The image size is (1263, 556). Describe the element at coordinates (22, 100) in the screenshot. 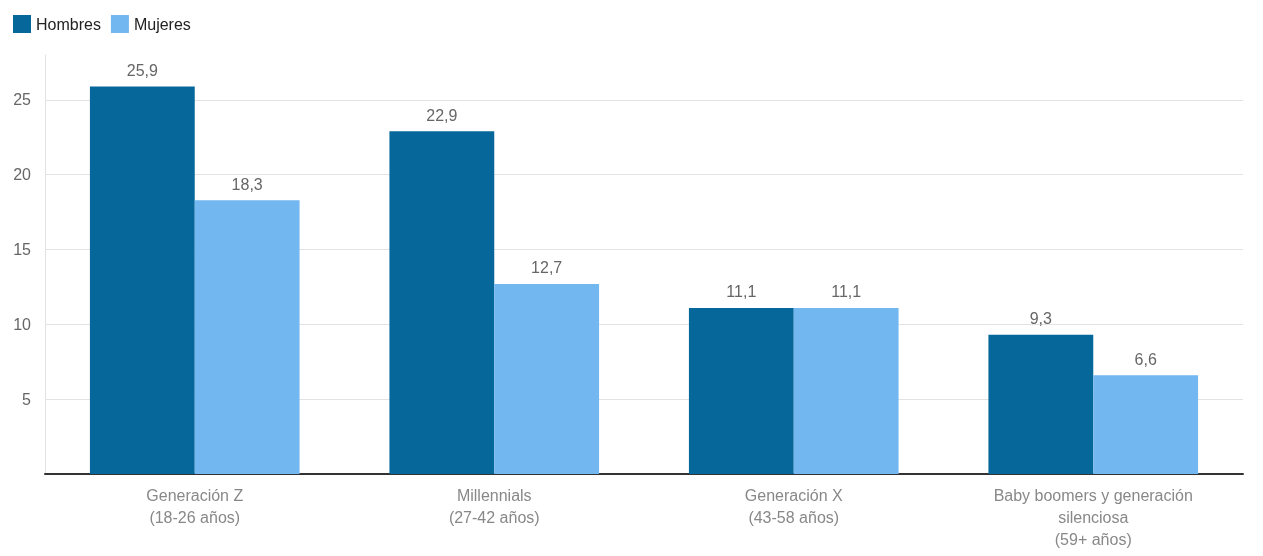

I see `y-tick-label: 25` at that location.